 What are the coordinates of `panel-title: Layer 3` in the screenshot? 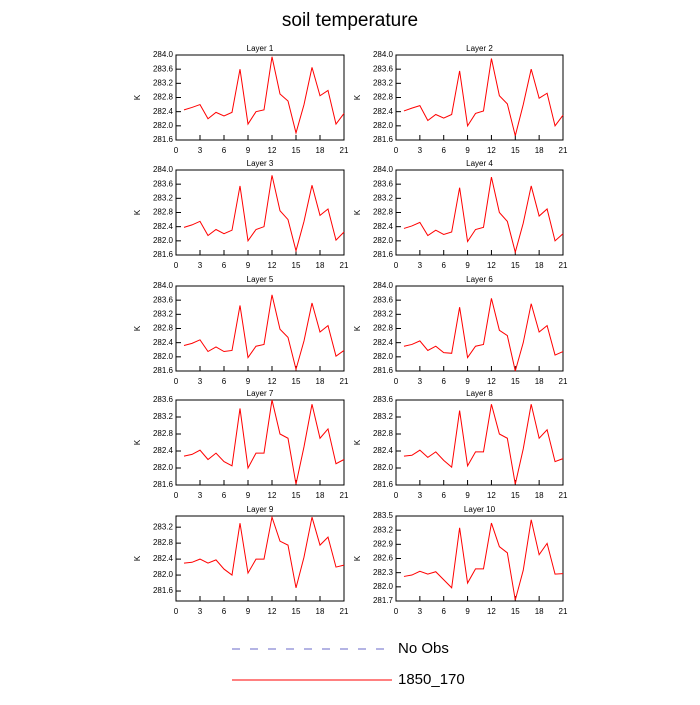 It's located at (260, 163).